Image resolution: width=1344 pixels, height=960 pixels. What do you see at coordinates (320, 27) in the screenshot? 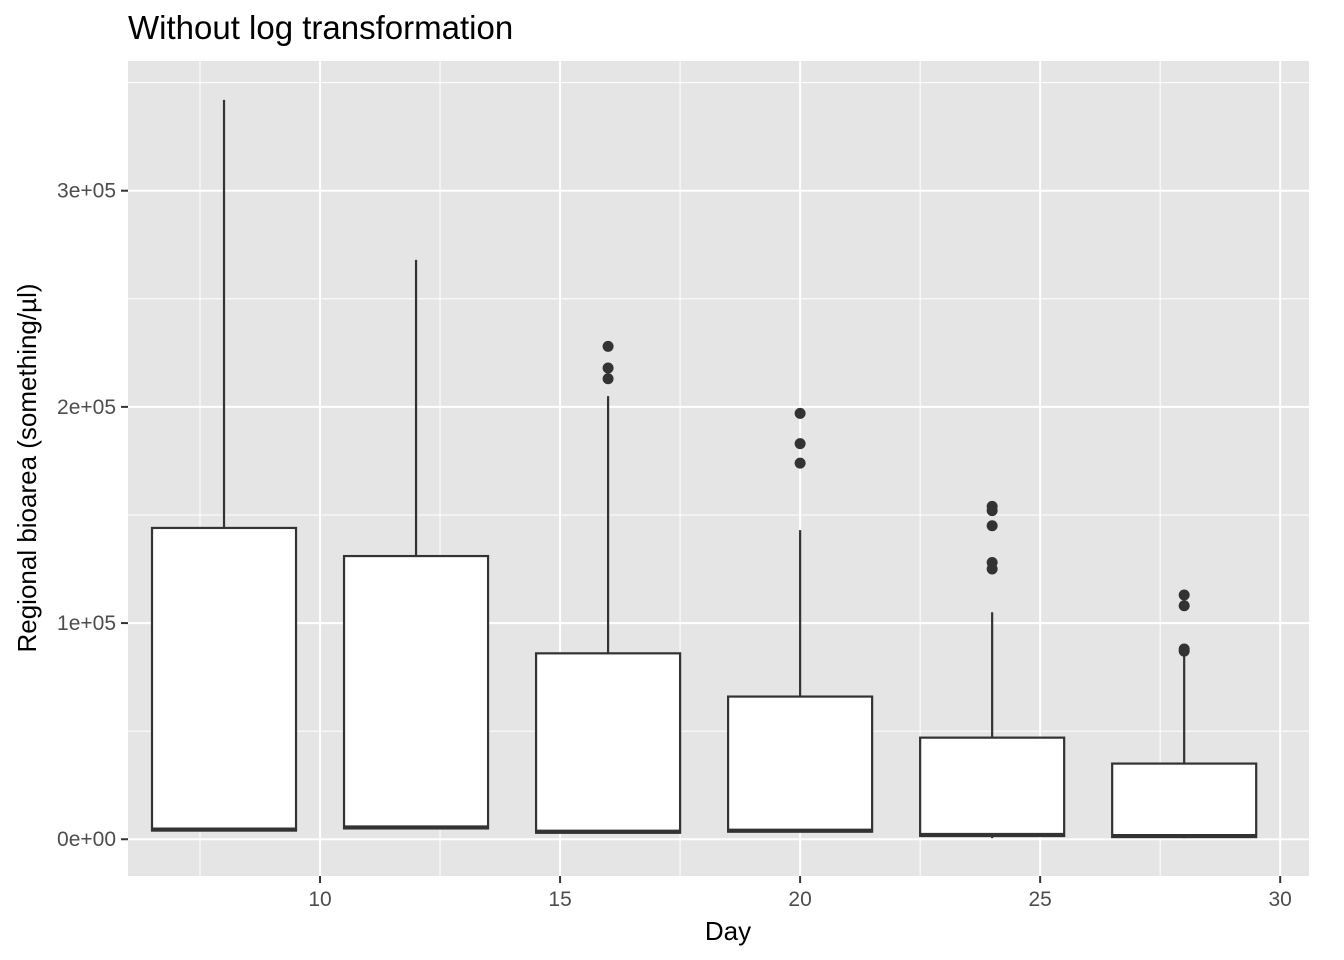
I see `chart-title: Without log transformation` at bounding box center [320, 27].